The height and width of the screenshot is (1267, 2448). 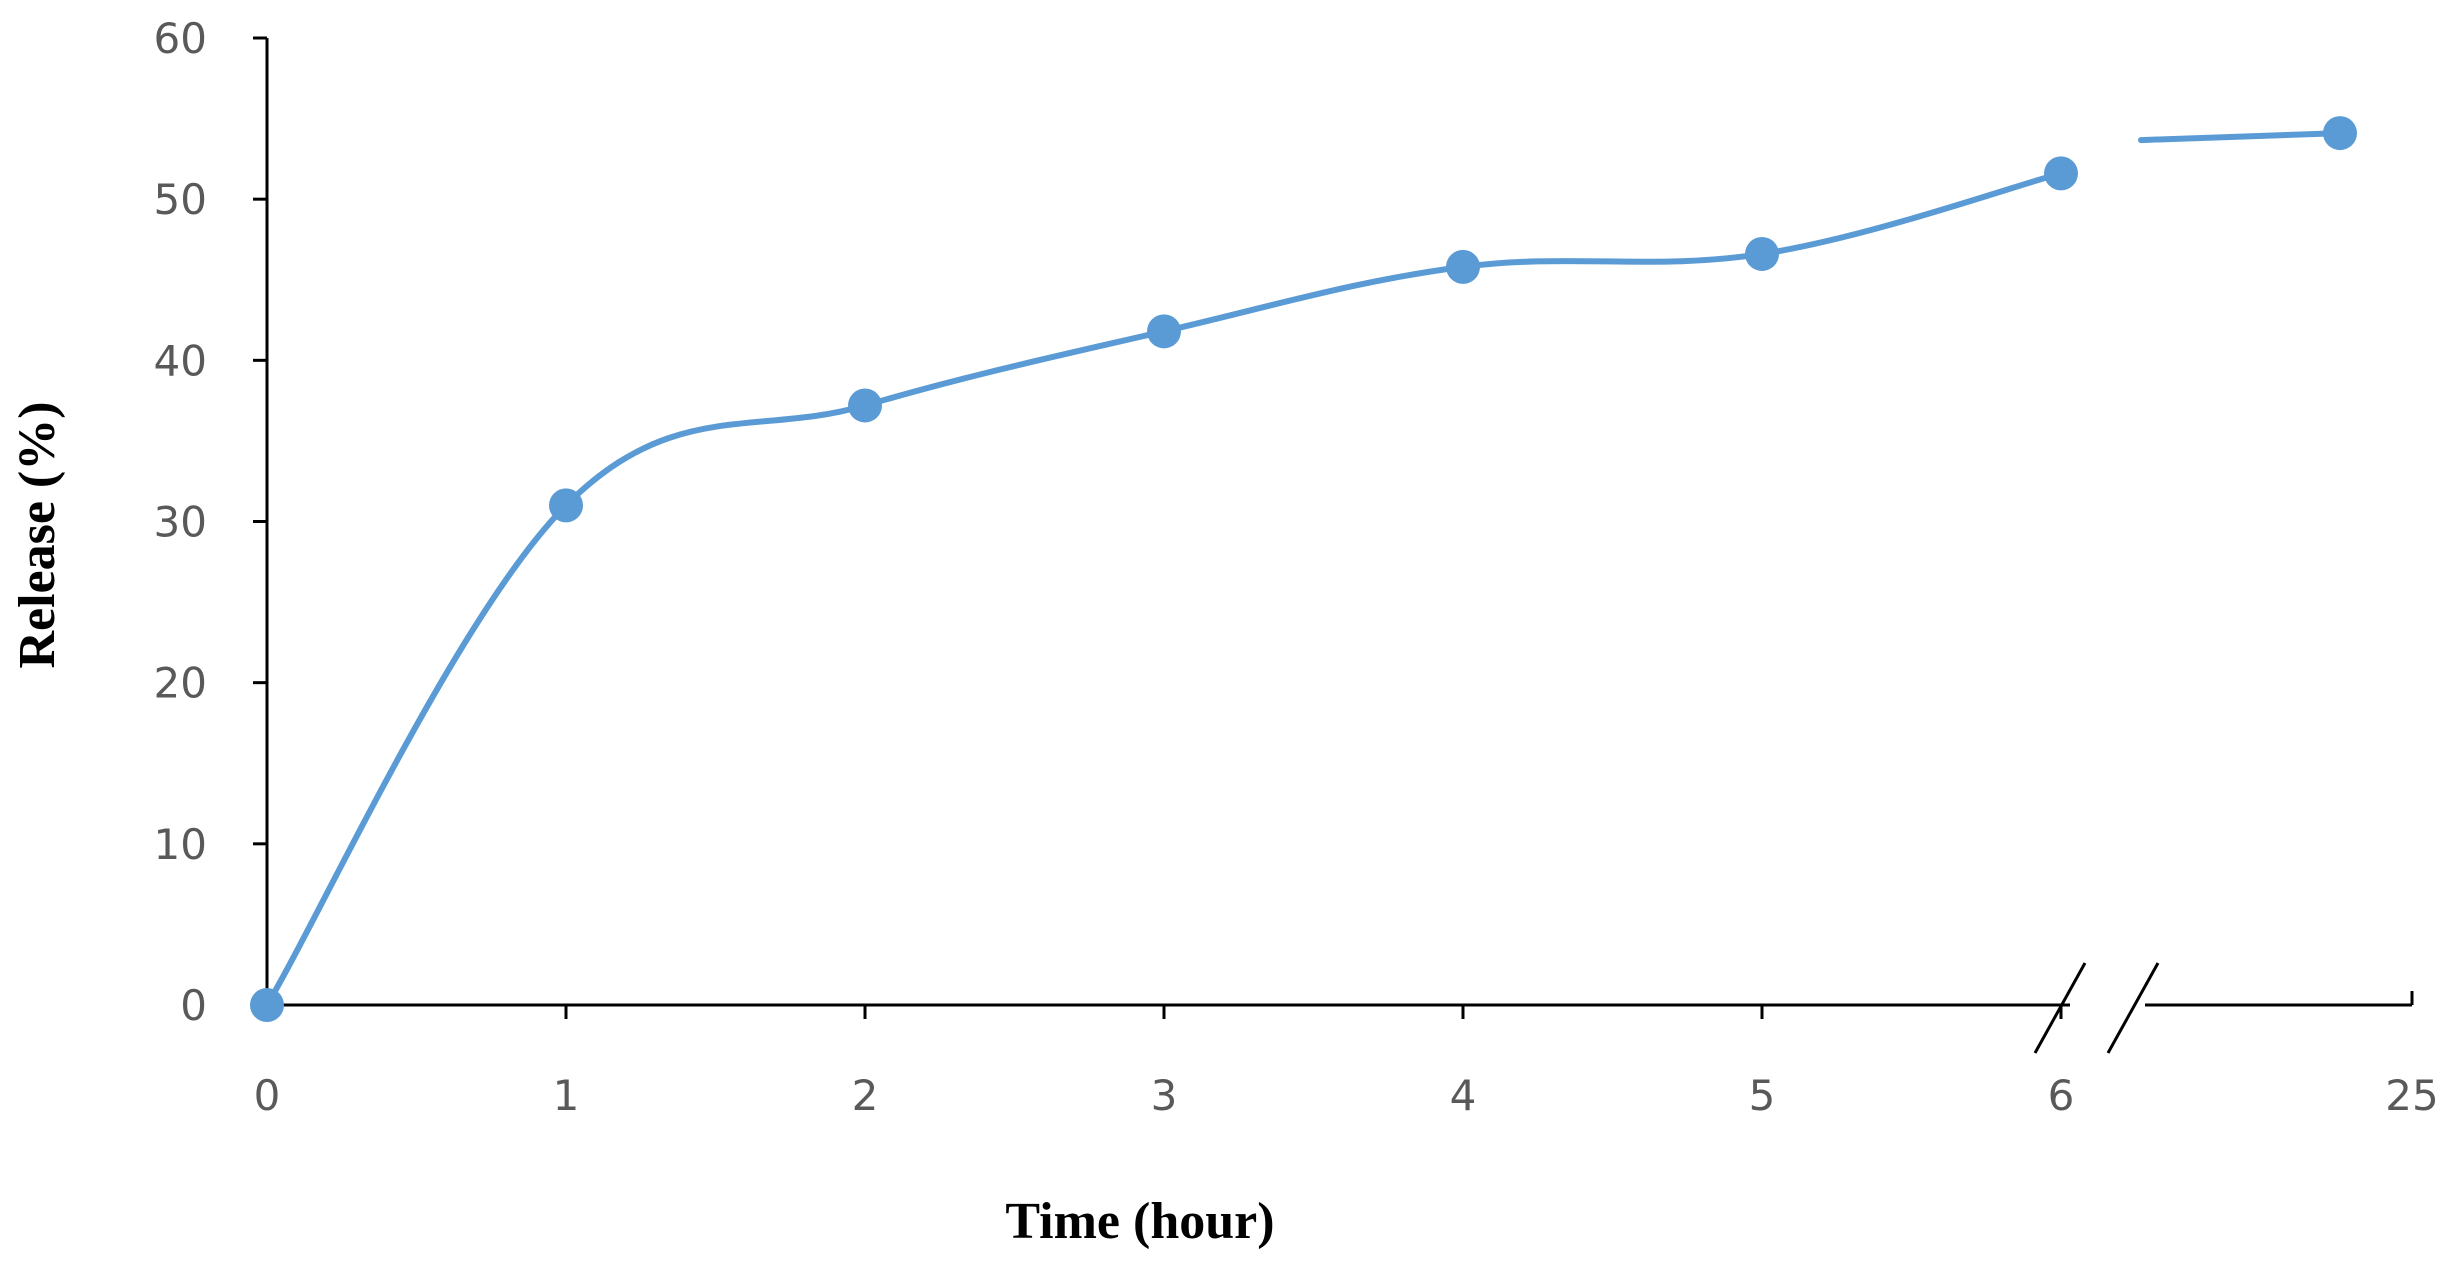 I want to click on y-tick-label: 20, so click(x=180, y=683).